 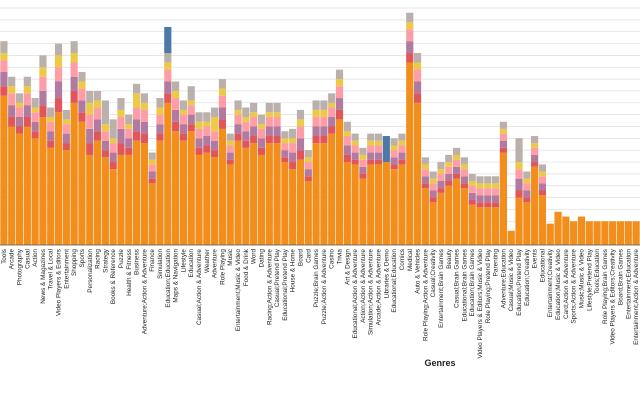 I want to click on x-tick-label: Education;Brain Games, so click(x=472, y=283).